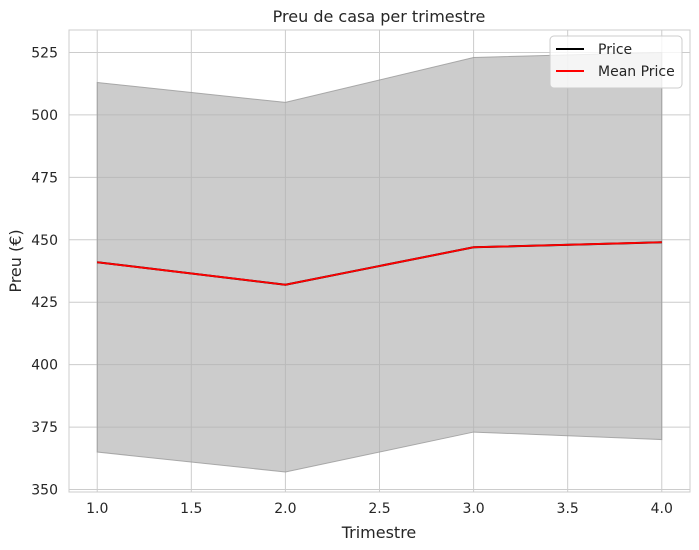 Image resolution: width=699 pixels, height=550 pixels. Describe the element at coordinates (44, 178) in the screenshot. I see `y-tick-label: 475` at that location.